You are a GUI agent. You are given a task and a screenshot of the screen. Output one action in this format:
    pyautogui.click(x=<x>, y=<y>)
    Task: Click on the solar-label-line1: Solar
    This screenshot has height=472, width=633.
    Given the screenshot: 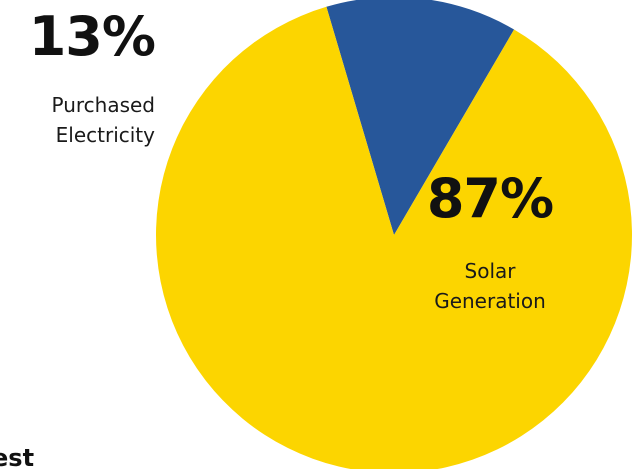 What is the action you would take?
    pyautogui.click(x=490, y=271)
    